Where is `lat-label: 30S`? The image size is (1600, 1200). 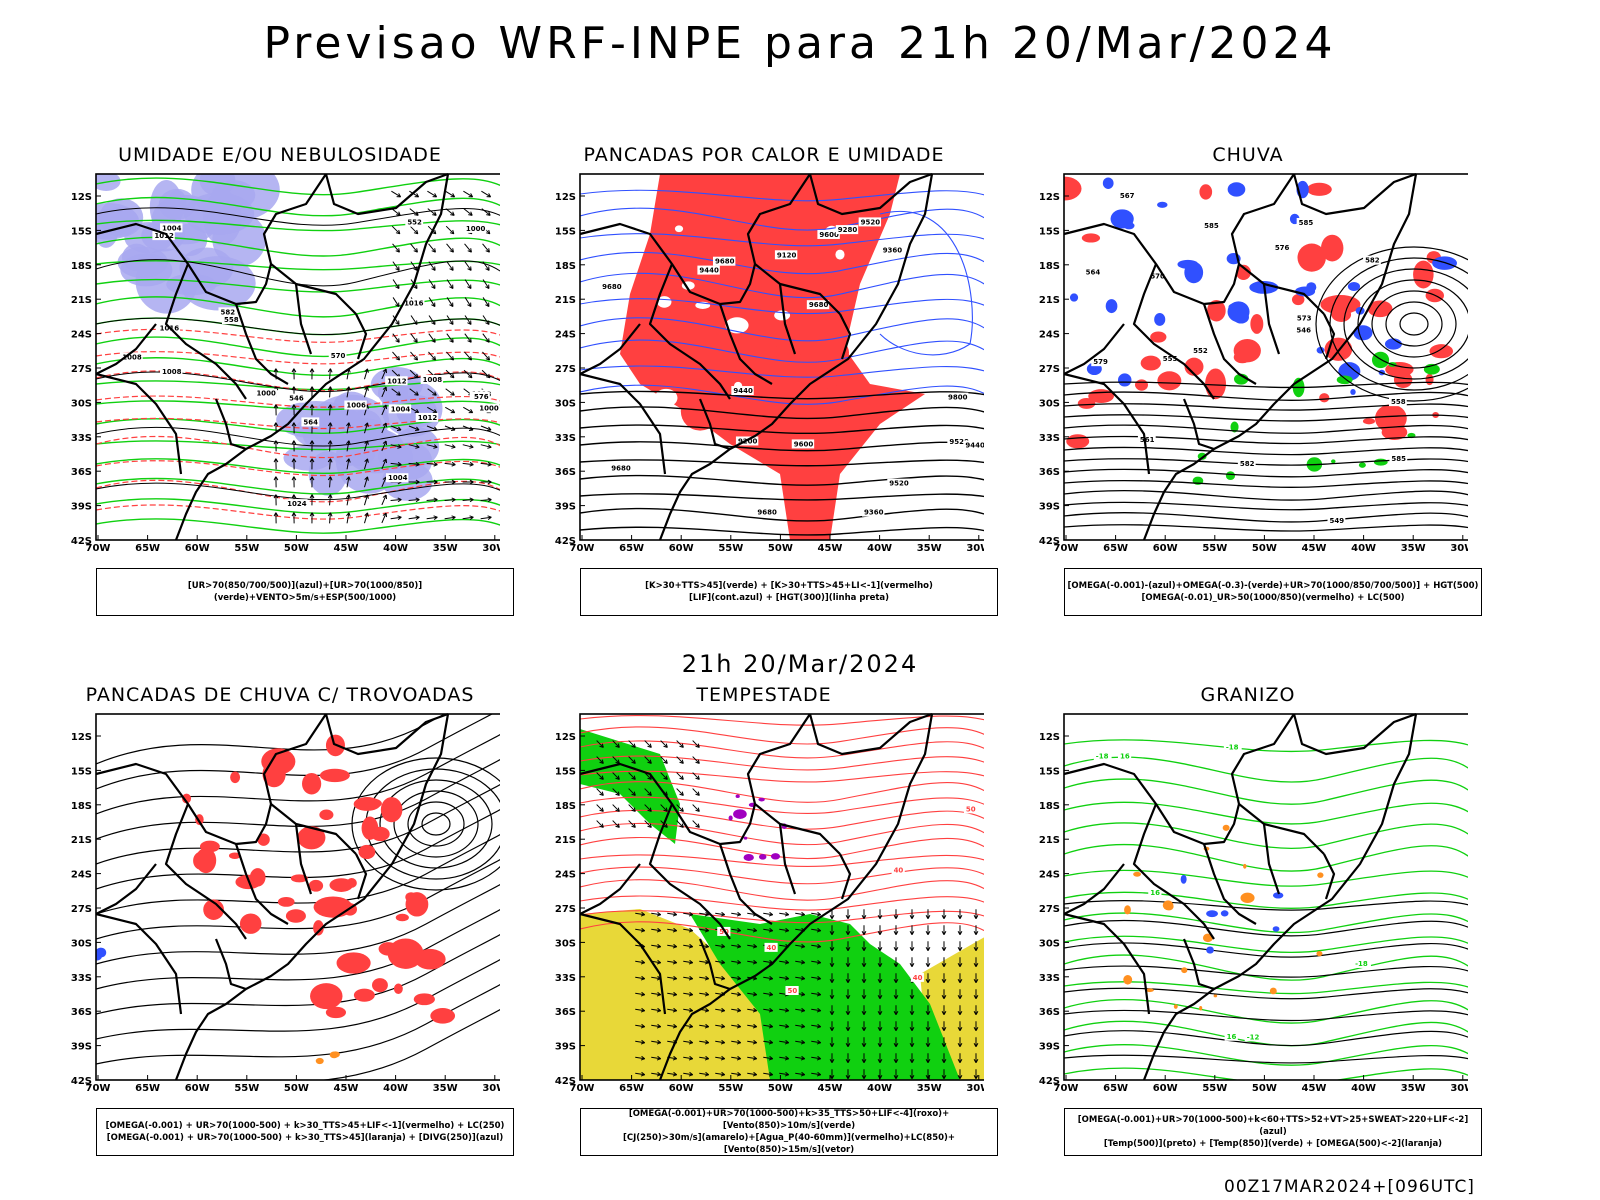 lat-label: 30S is located at coordinates (565, 943).